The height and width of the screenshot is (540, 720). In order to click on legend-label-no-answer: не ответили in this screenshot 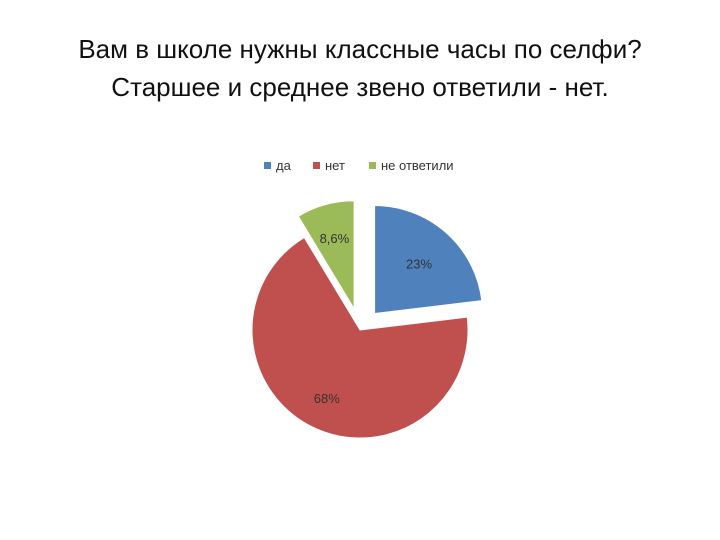, I will do `click(417, 165)`.